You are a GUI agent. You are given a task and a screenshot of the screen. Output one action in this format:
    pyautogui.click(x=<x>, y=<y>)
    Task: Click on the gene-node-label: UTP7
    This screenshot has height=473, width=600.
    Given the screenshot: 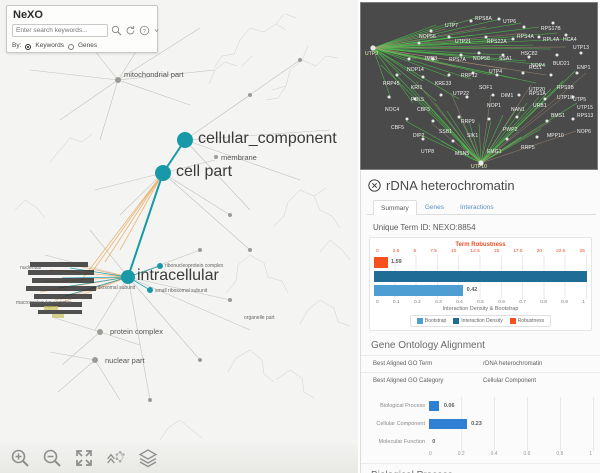 What is the action you would take?
    pyautogui.click(x=452, y=26)
    